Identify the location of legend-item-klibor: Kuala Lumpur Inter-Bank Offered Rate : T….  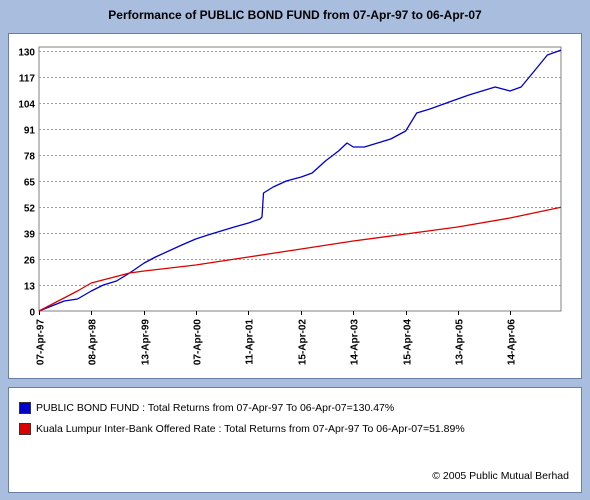
(242, 429).